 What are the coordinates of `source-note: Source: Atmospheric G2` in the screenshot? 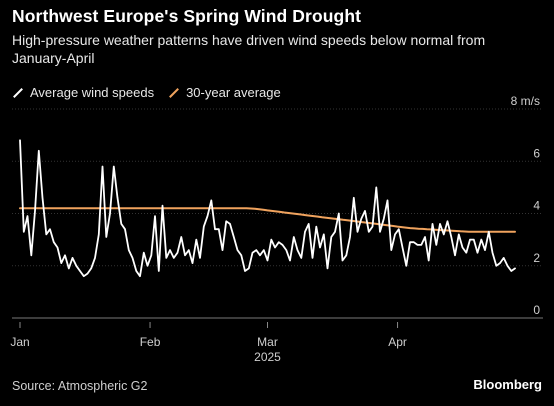 It's located at (80, 386).